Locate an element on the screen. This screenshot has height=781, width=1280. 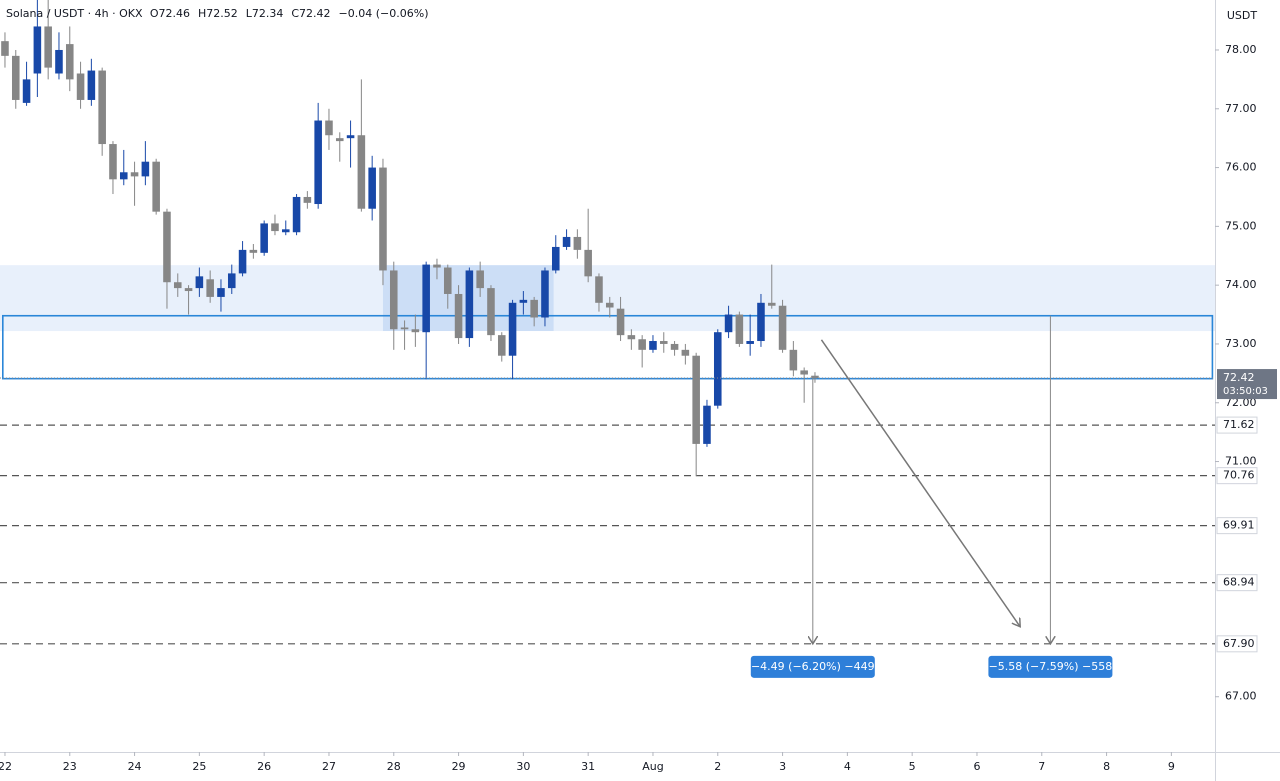
measure-label: −5.58 (−7.59%) −558 is located at coordinates (1051, 666).